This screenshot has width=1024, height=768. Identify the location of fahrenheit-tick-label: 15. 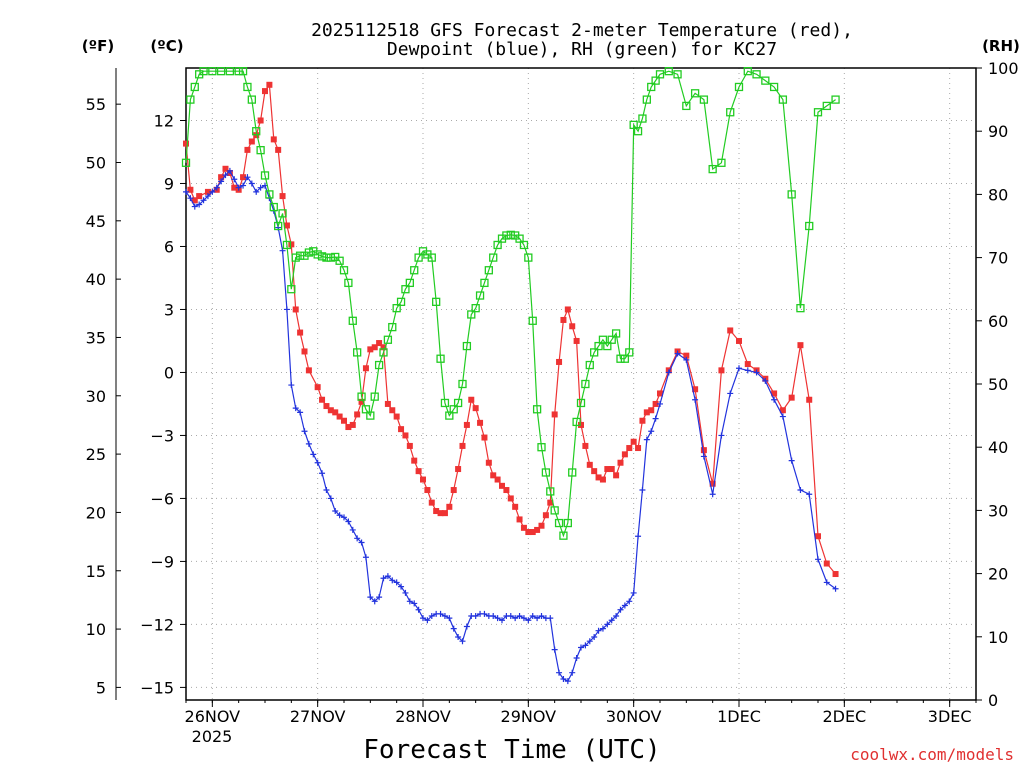
(96, 571).